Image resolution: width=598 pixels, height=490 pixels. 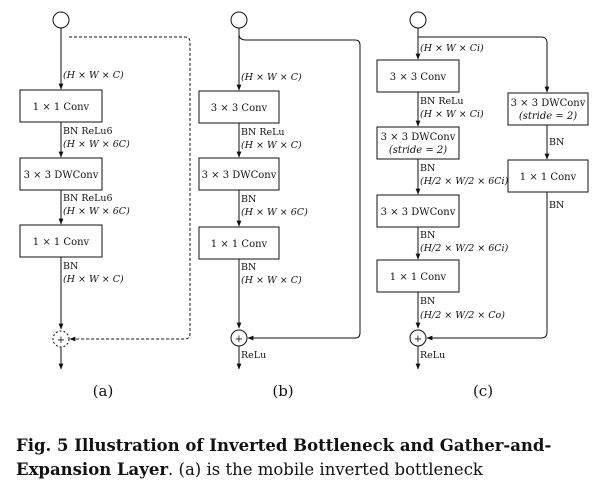 I want to click on side-branch-edge, so click(x=484, y=64).